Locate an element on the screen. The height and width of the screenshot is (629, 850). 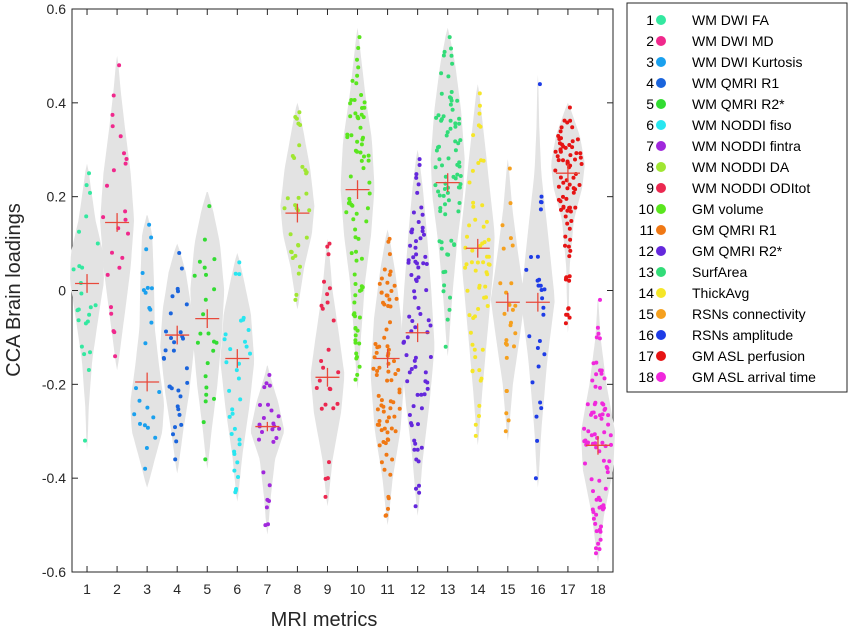
legend-label: WM NODDI ODItot is located at coordinates (751, 188).